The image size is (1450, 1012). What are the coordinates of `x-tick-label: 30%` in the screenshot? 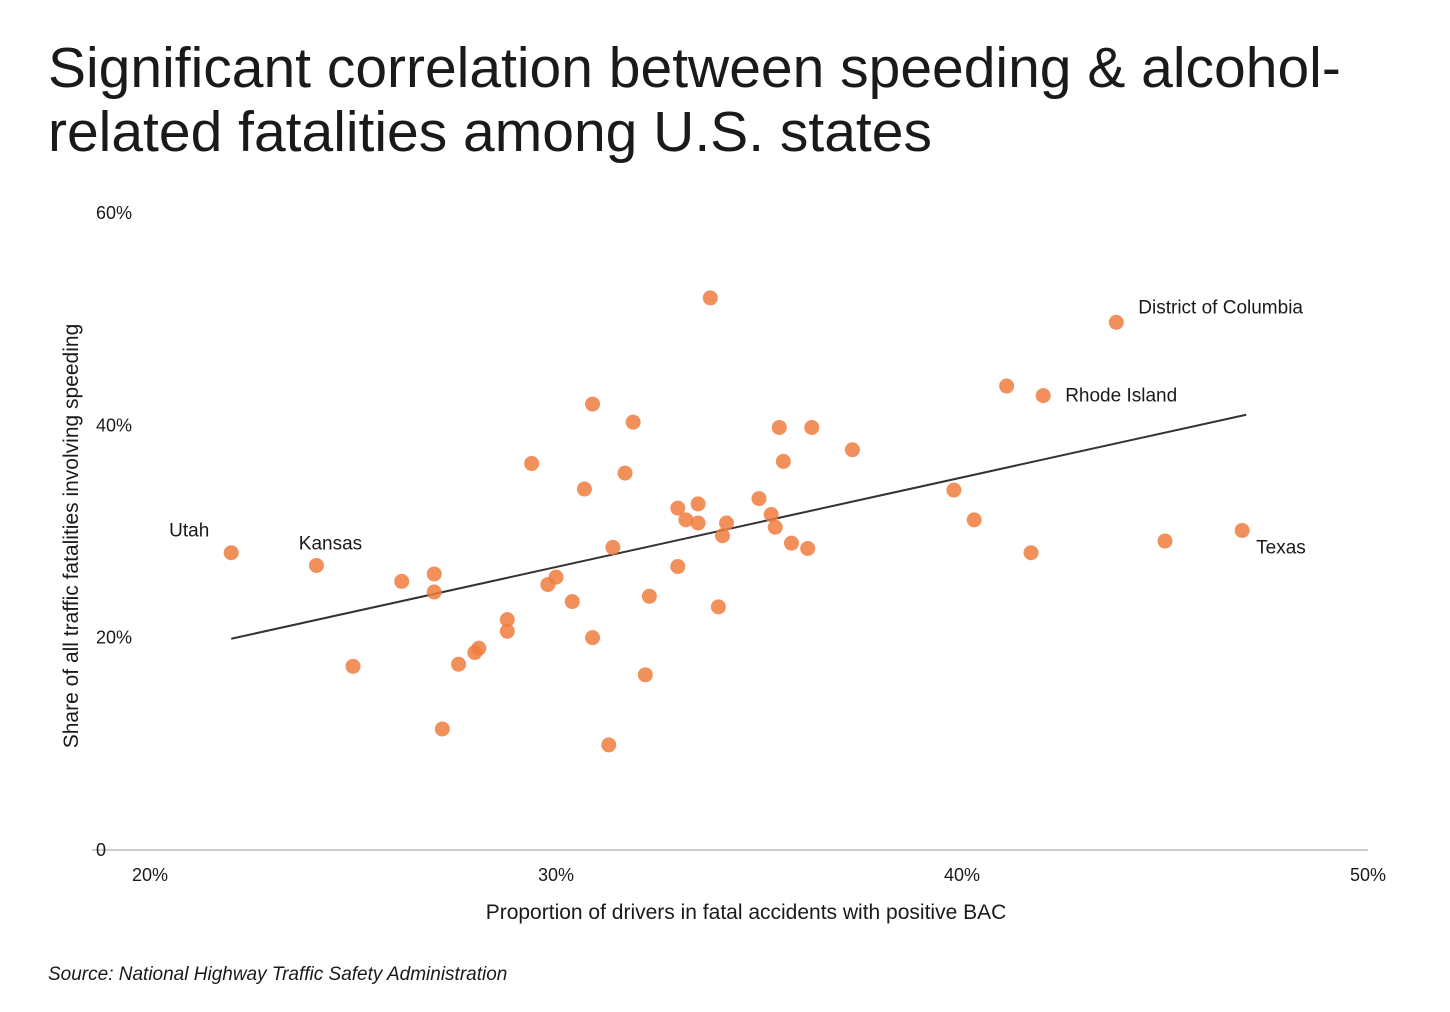 It's located at (556, 875).